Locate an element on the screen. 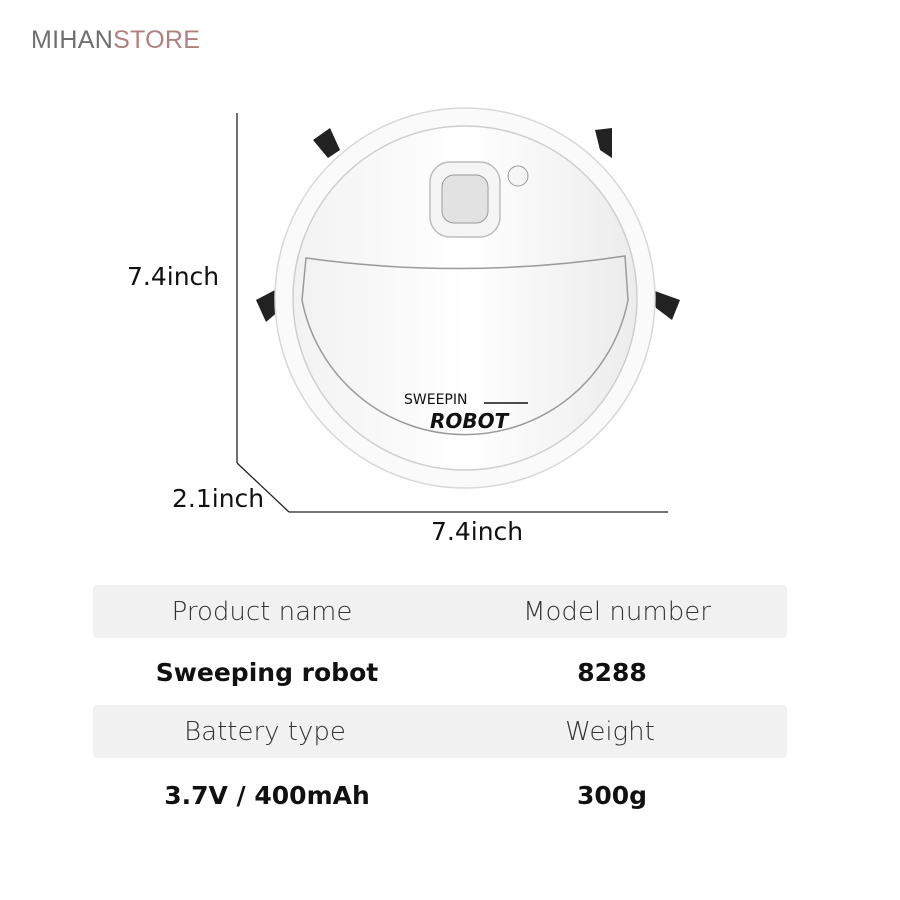 The height and width of the screenshot is (900, 900). power-button-icon is located at coordinates (518, 176).